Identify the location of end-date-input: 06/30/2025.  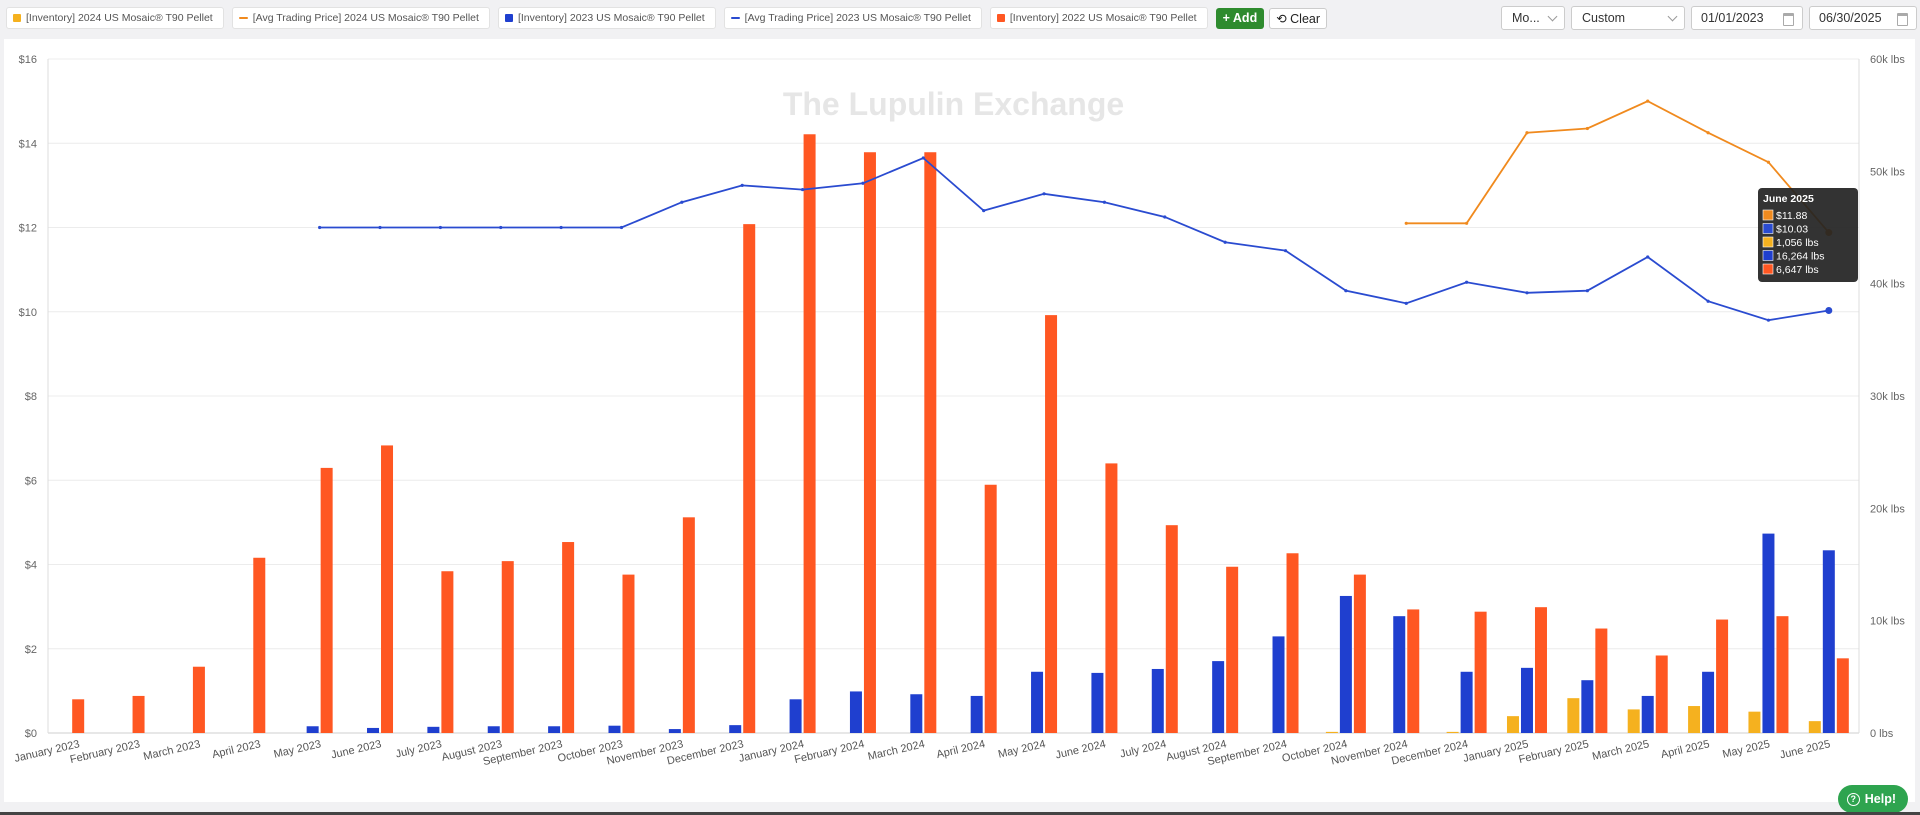
(1863, 18).